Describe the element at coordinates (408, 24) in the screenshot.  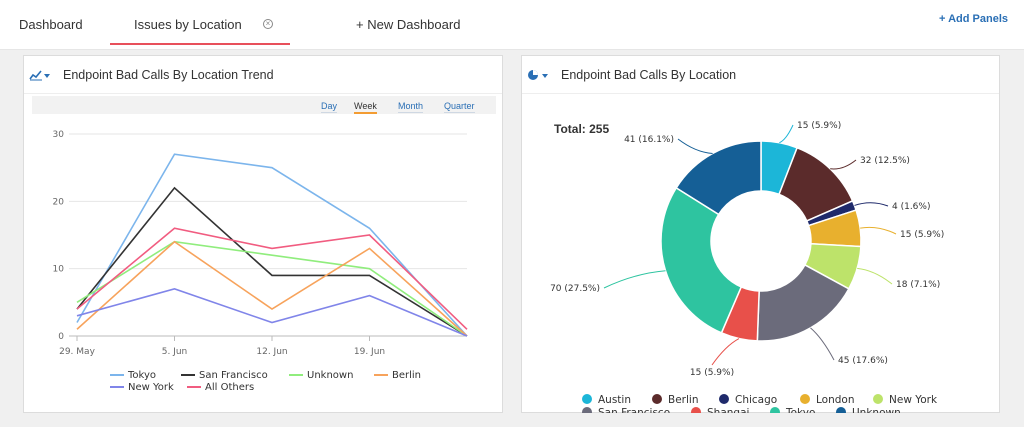
I see `tab-new-dashboard: + New Dashboard` at that location.